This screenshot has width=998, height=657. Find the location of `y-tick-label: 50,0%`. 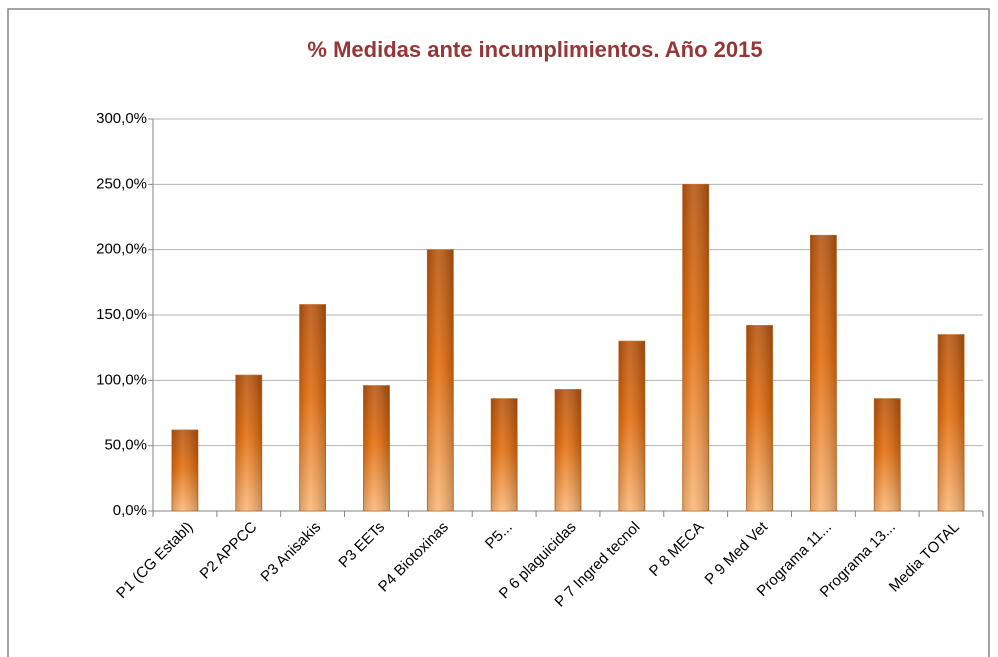

y-tick-label: 50,0% is located at coordinates (125, 445).